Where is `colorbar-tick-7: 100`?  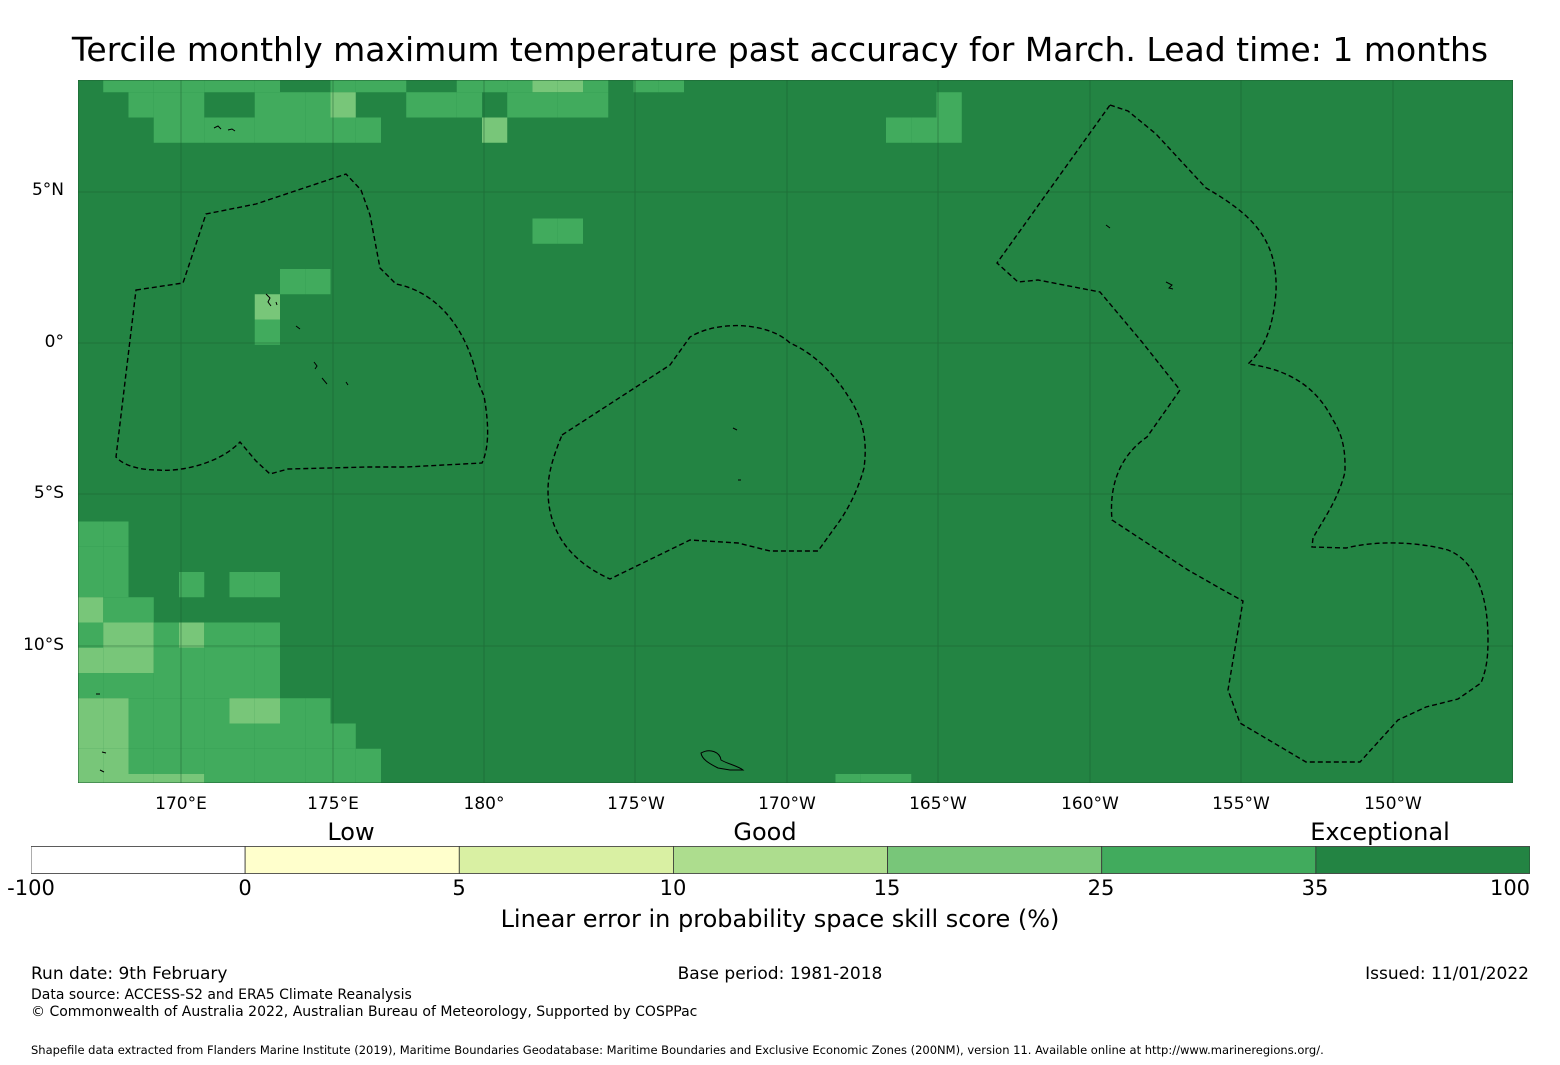 colorbar-tick-7: 100 is located at coordinates (1510, 888).